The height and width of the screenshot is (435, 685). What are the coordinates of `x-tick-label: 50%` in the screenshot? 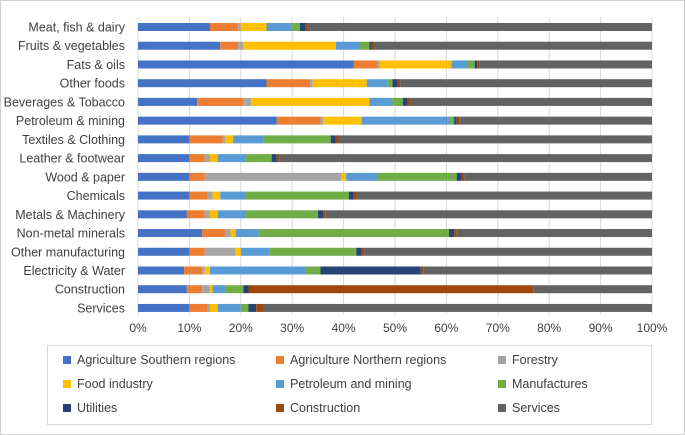 It's located at (395, 328).